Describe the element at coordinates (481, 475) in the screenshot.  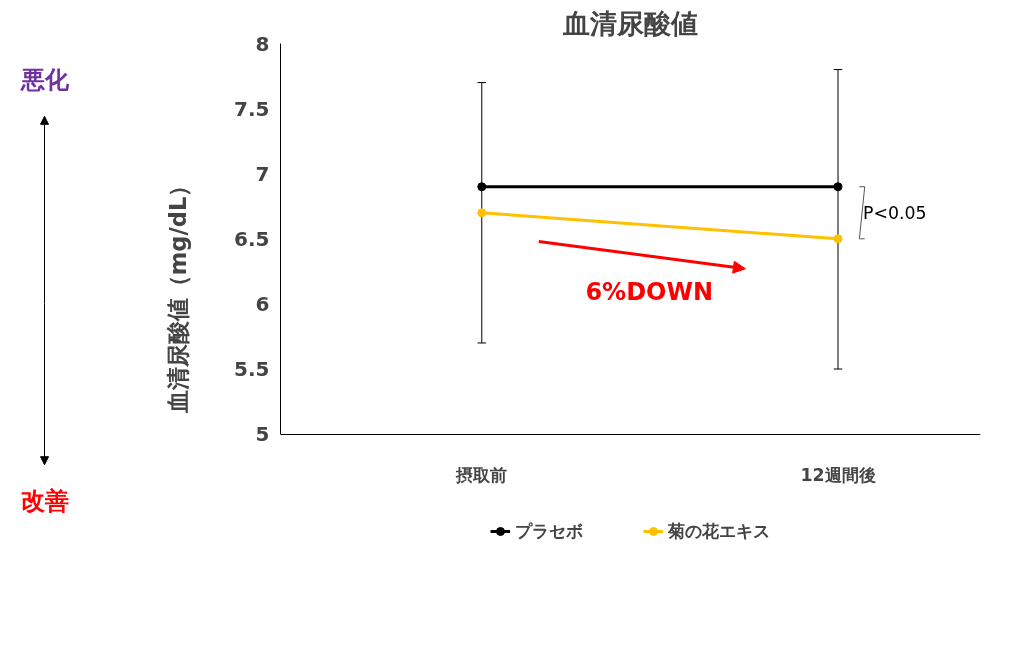
I see `x-tick-label: 摂取前` at that location.